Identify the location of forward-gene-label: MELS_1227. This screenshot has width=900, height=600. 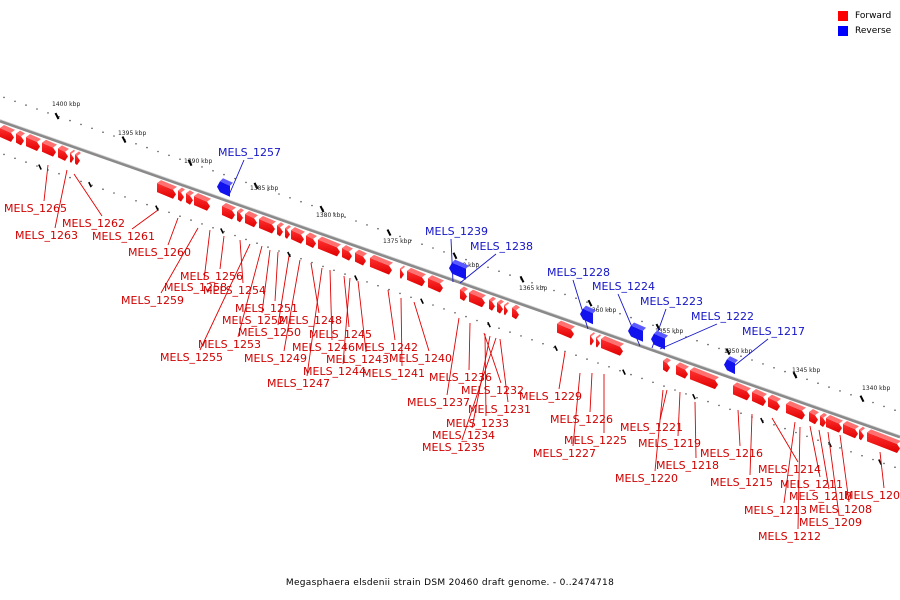
(564, 453).